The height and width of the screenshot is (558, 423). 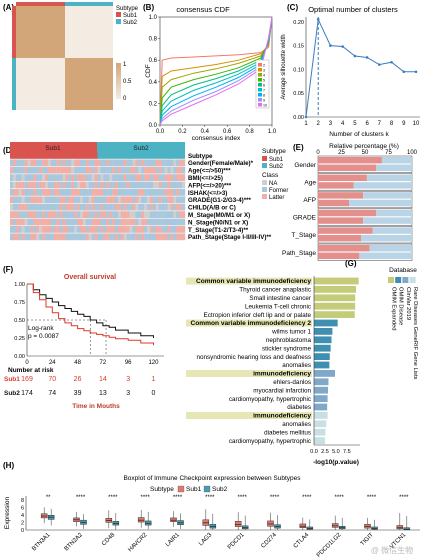 I want to click on b-legend-label-6: 6, so click(x=264, y=86).